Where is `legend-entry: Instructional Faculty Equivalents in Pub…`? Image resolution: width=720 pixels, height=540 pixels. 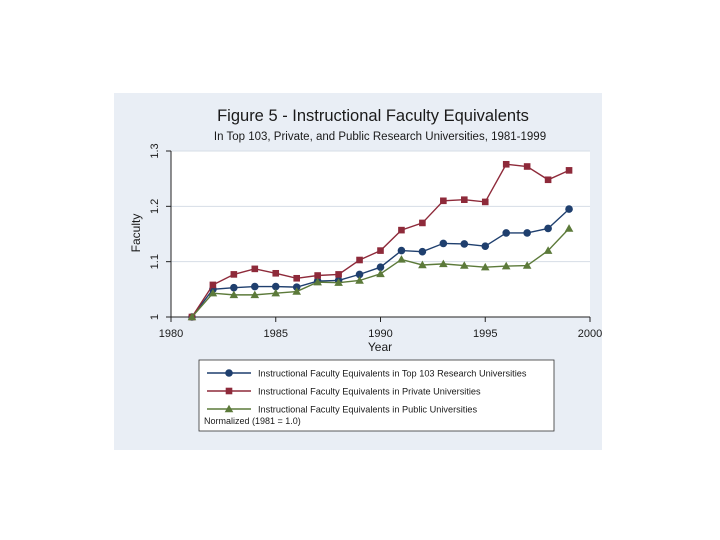 legend-entry: Instructional Faculty Equivalents in Pub… is located at coordinates (342, 410).